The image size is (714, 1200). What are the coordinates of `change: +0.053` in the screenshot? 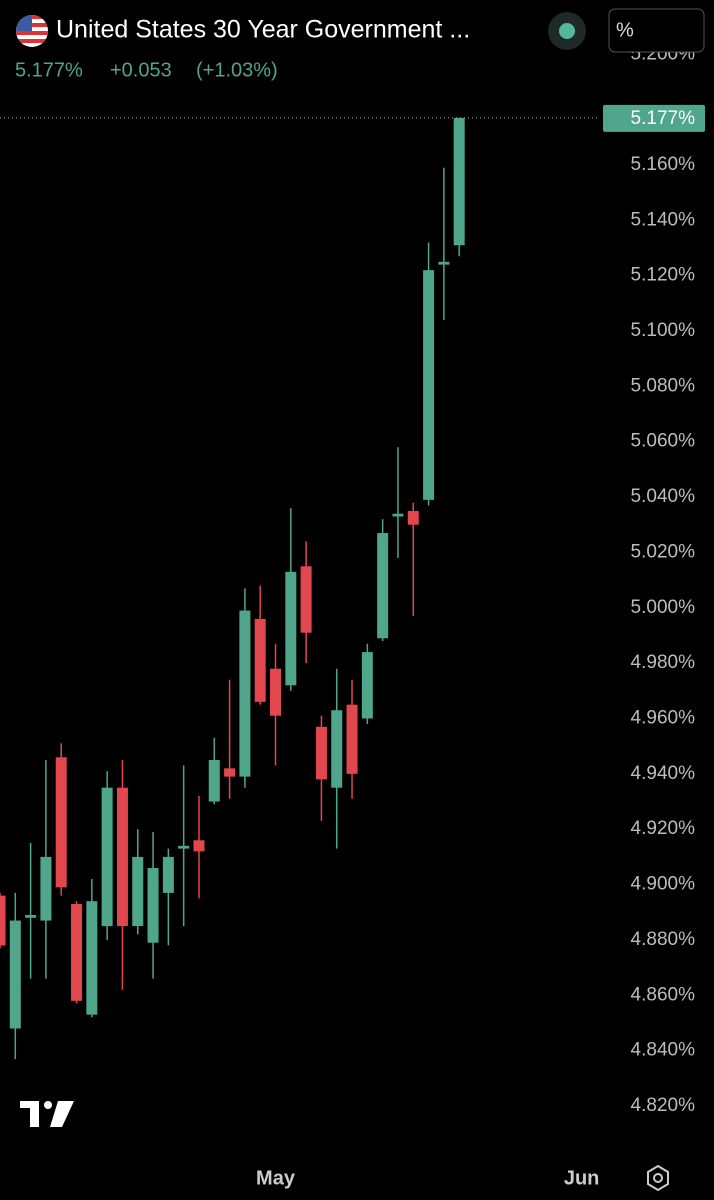 It's located at (141, 70).